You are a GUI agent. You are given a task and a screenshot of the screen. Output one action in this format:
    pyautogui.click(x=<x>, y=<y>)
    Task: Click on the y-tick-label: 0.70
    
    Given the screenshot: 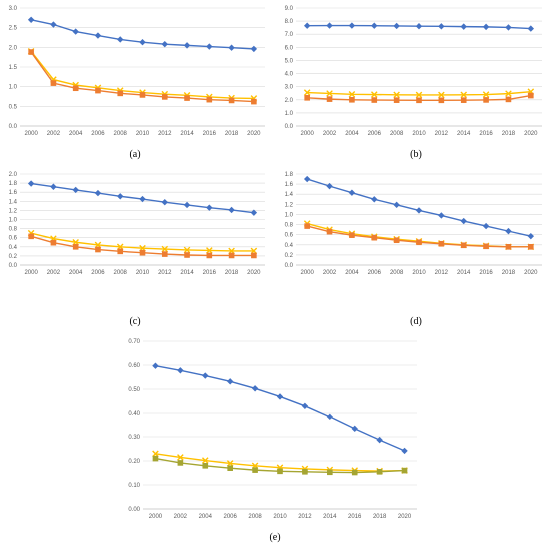 What is the action you would take?
    pyautogui.click(x=134, y=342)
    